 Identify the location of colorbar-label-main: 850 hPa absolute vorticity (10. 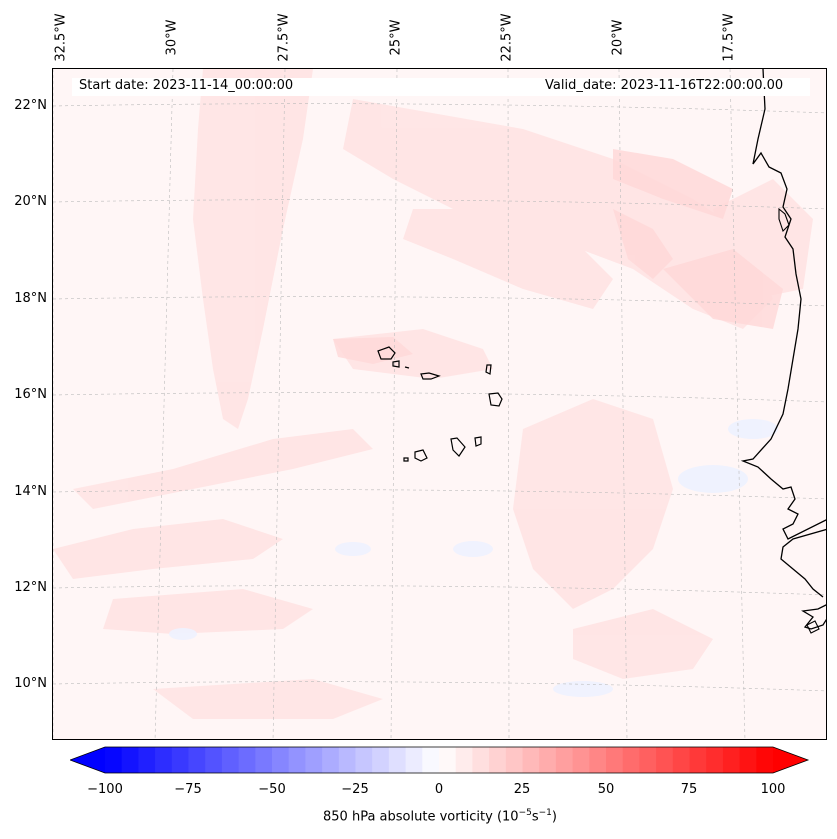
(421, 817).